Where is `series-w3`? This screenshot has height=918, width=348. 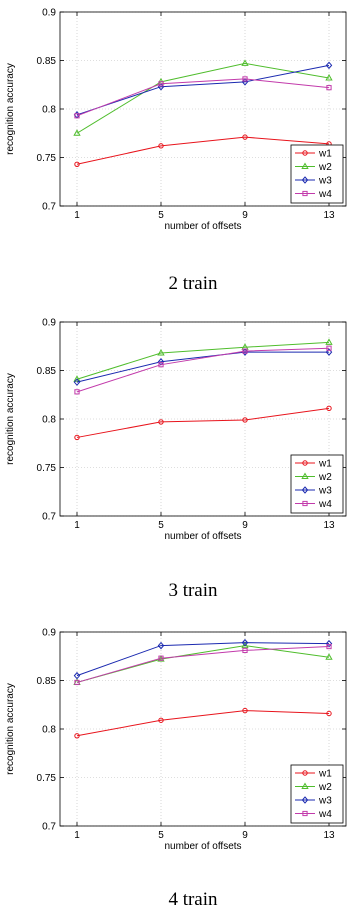 series-w3 is located at coordinates (203, 659).